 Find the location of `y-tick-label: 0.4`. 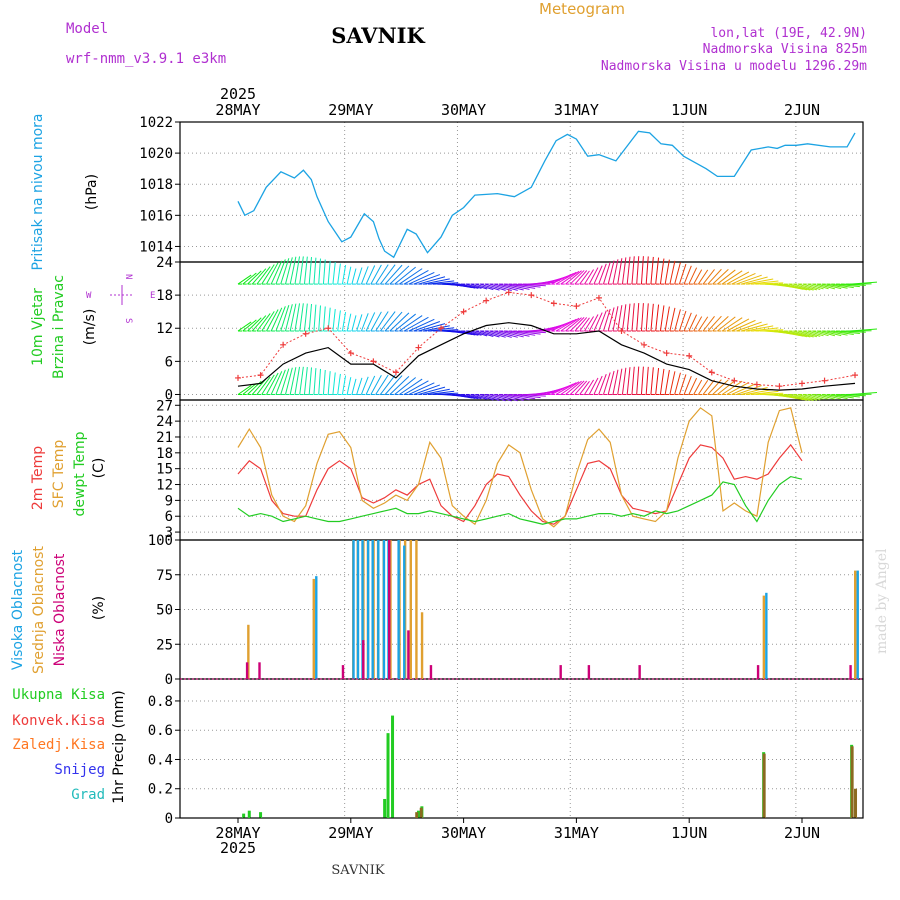

y-tick-label: 0.4 is located at coordinates (160, 760).